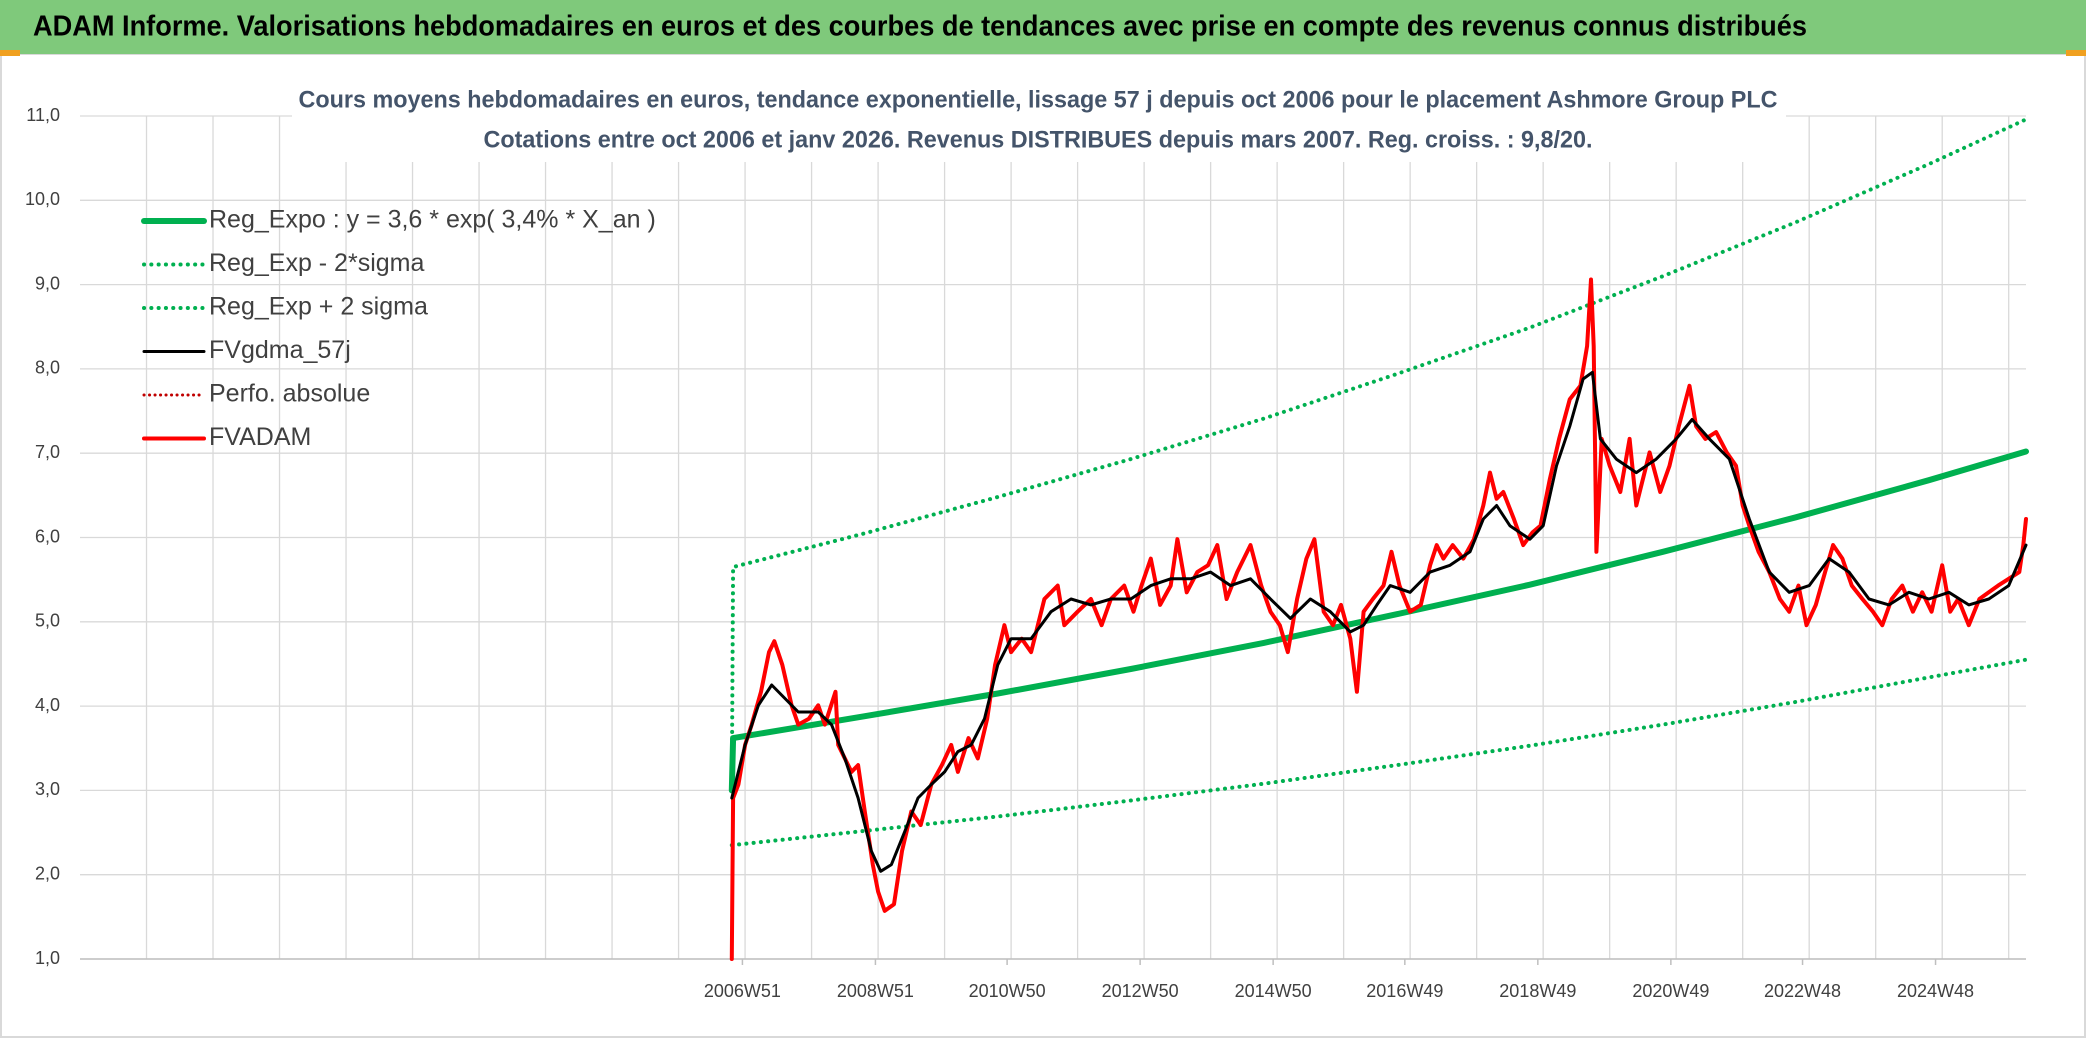 This screenshot has height=1038, width=2086. Describe the element at coordinates (260, 437) in the screenshot. I see `legend-label: FVADAM` at that location.